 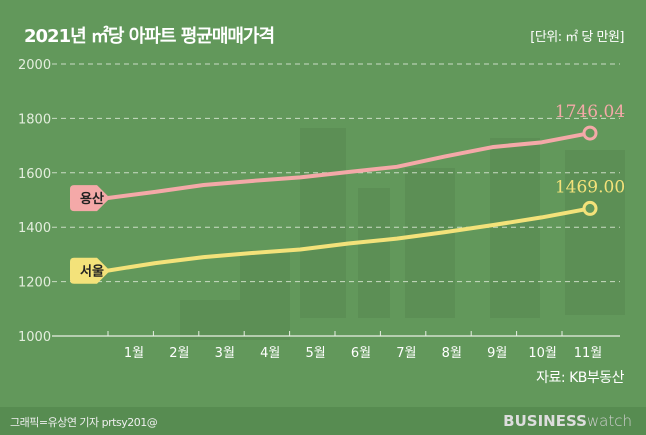 I want to click on end-value-label: 1469.00, so click(x=590, y=187).